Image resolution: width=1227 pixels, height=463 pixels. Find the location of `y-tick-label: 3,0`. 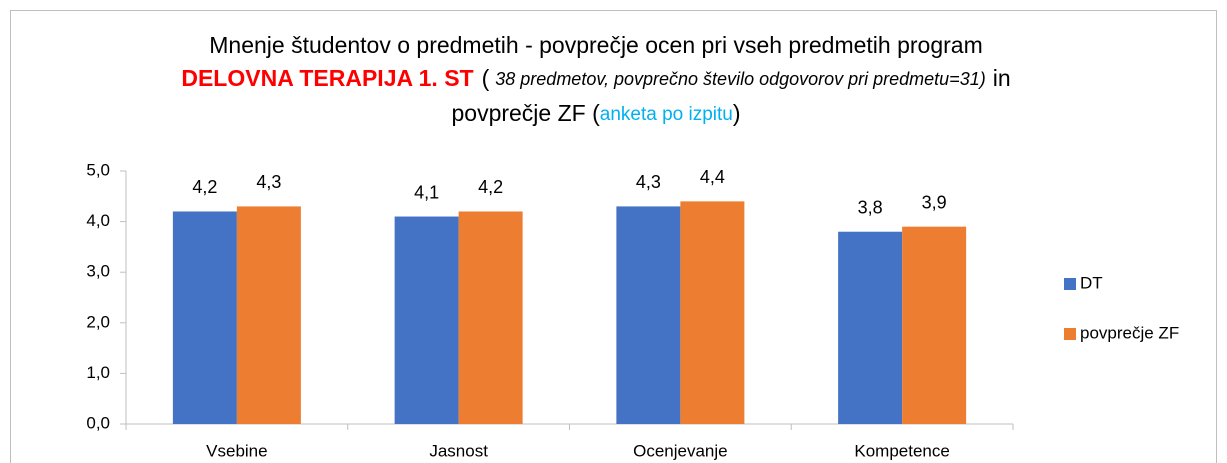

y-tick-label: 3,0 is located at coordinates (98, 271).